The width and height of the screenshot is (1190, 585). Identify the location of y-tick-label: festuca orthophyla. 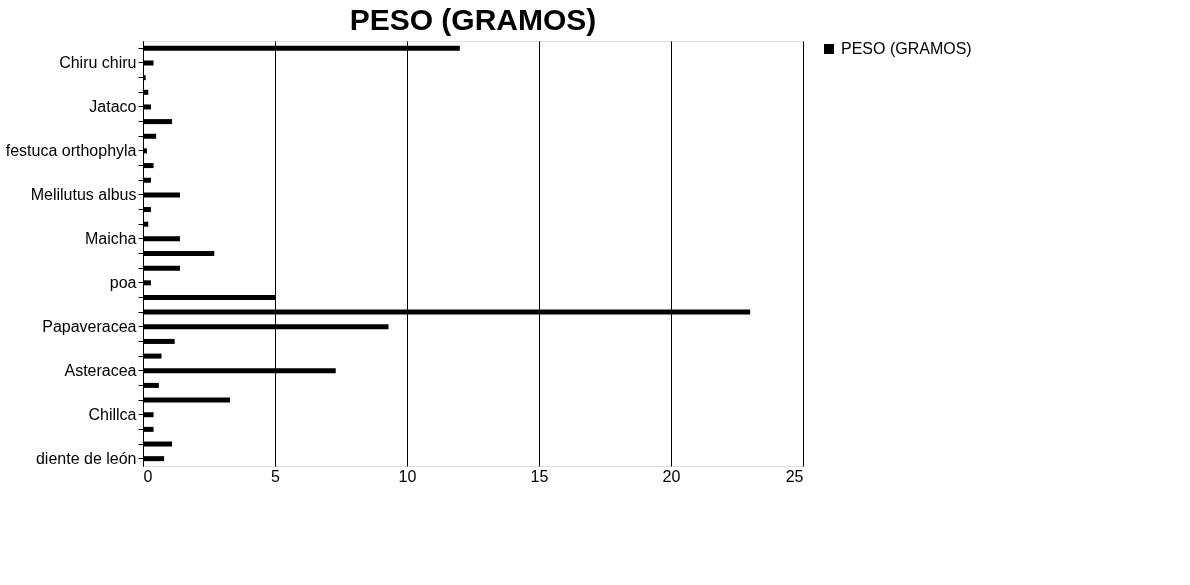
(71, 150).